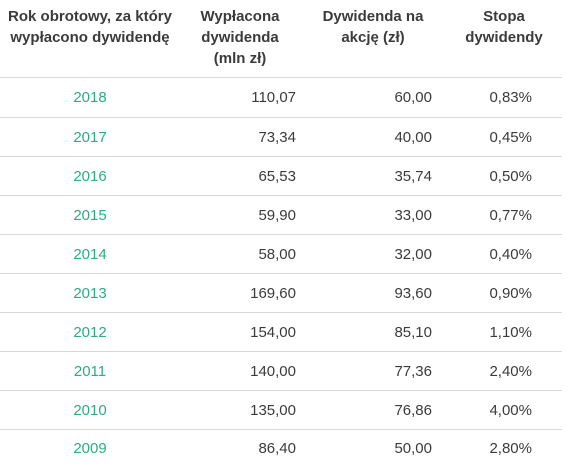 The width and height of the screenshot is (588, 475). Describe the element at coordinates (504, 97) in the screenshot. I see `dividend-yield-cell: 0,83%` at that location.